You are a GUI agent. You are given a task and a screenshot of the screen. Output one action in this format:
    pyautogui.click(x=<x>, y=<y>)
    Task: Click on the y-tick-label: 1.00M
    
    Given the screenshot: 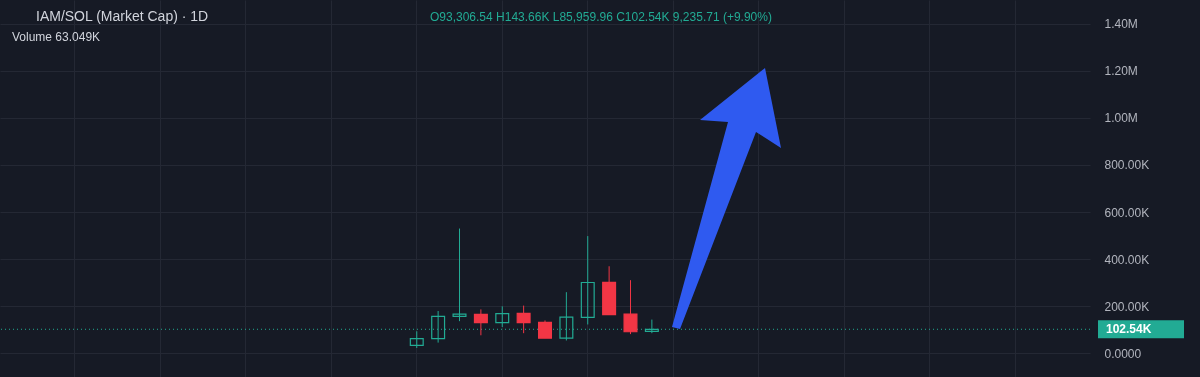 What is the action you would take?
    pyautogui.click(x=1121, y=118)
    